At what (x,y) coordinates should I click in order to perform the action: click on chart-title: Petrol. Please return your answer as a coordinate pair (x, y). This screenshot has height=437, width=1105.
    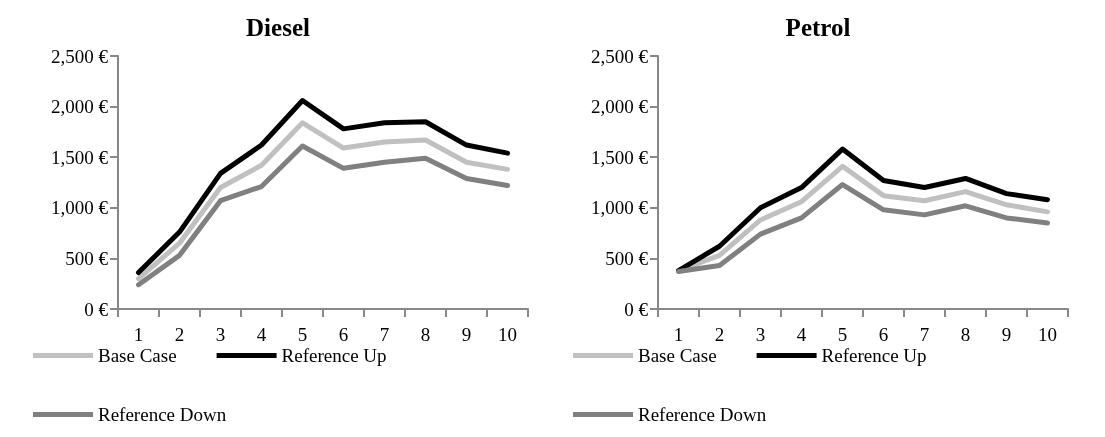
    Looking at the image, I should click on (818, 27).